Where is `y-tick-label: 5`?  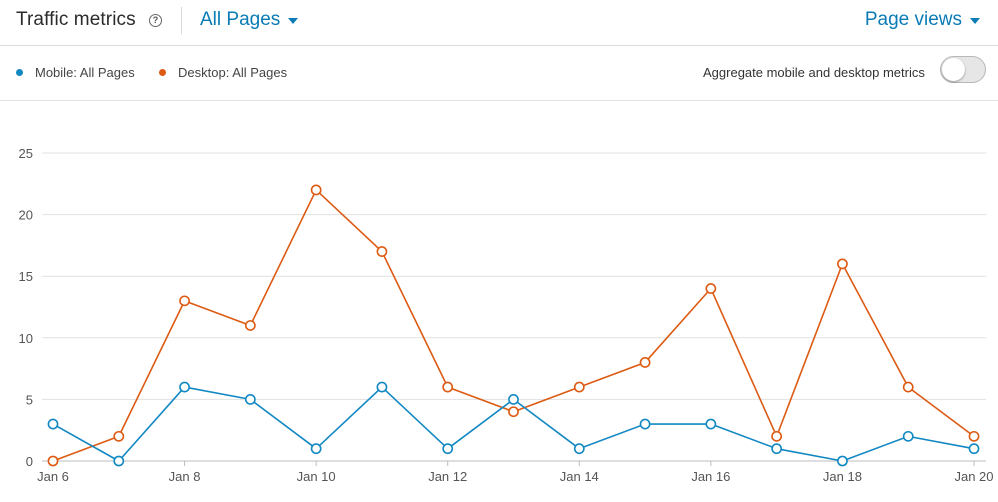 y-tick-label: 5 is located at coordinates (29, 399).